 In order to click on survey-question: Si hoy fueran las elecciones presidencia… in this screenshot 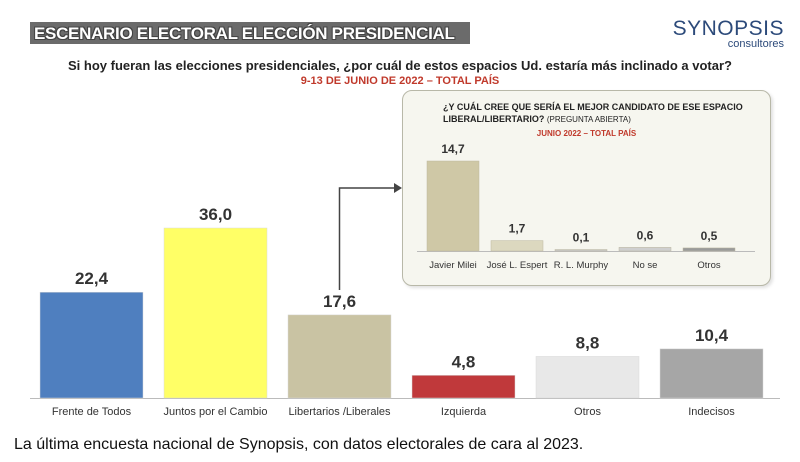, I will do `click(400, 65)`.